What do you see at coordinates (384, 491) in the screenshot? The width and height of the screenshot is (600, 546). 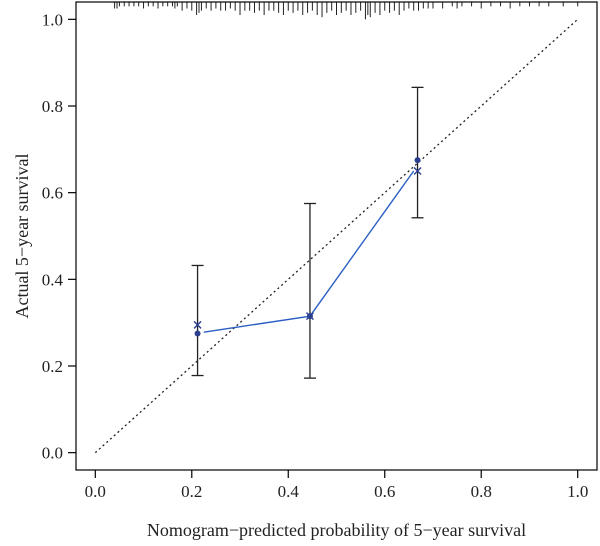 I see `x-tick-label: 0.6` at bounding box center [384, 491].